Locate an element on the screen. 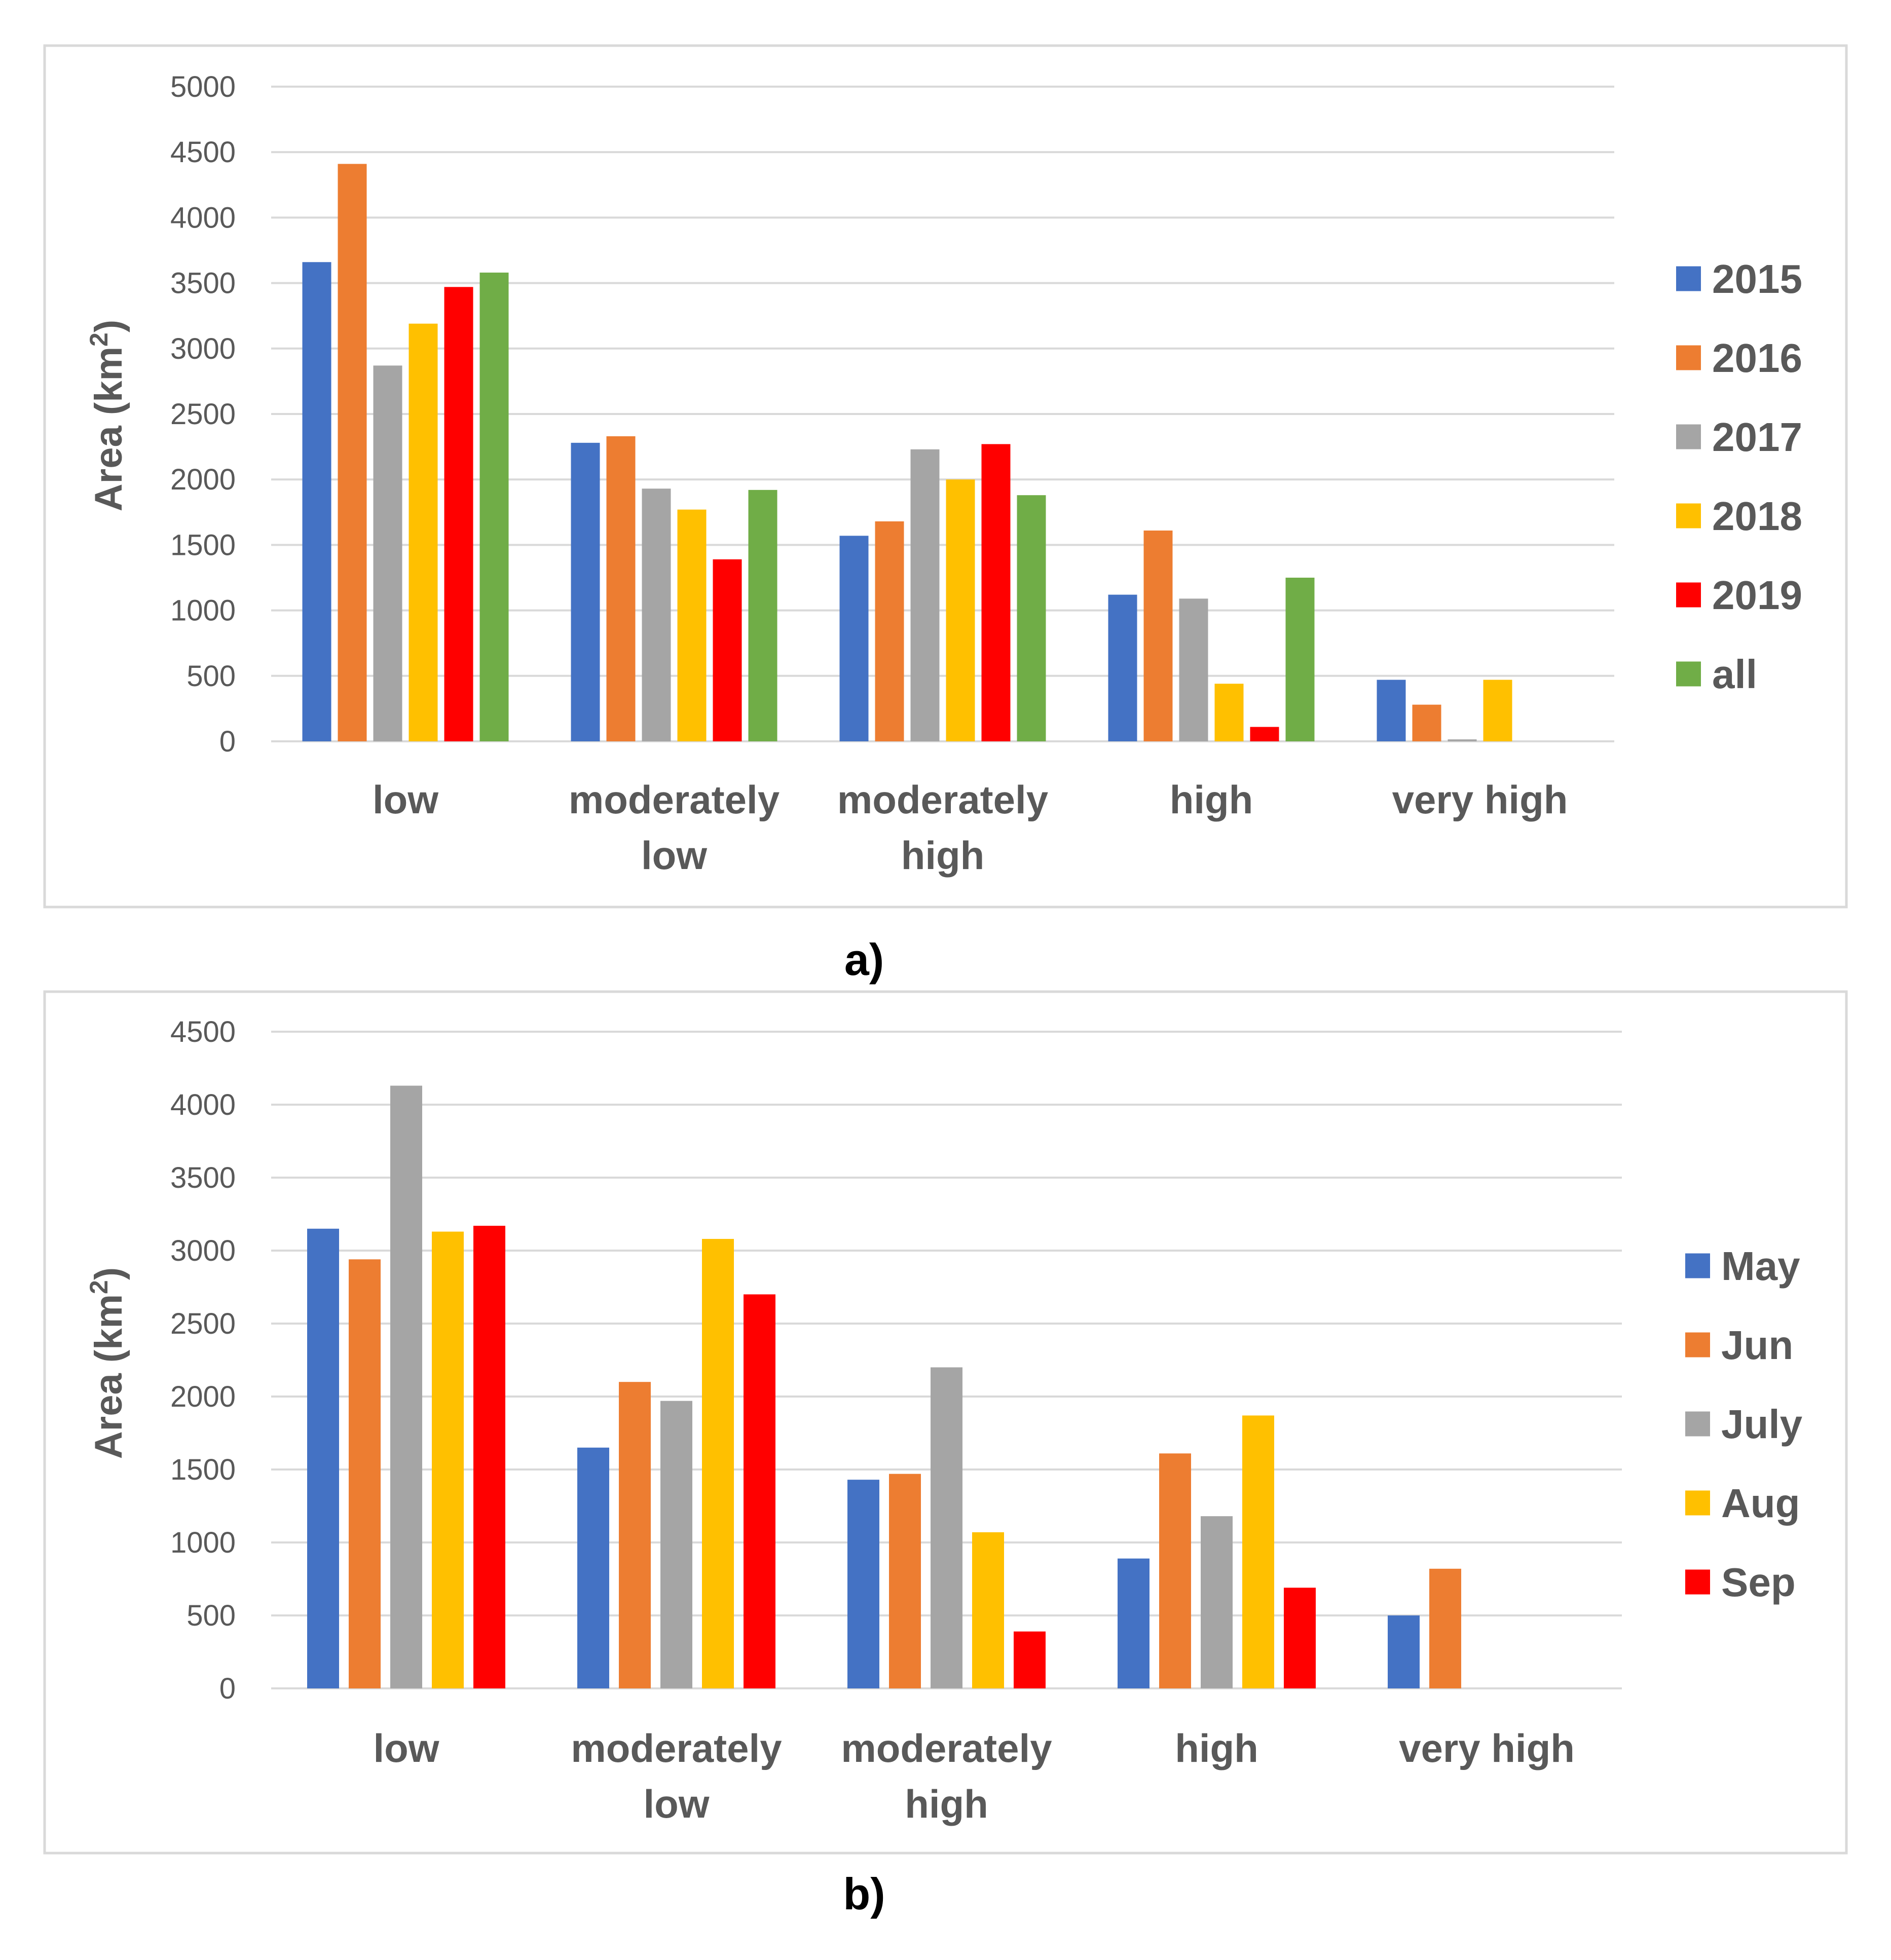  legend-label-all: all is located at coordinates (1734, 674).